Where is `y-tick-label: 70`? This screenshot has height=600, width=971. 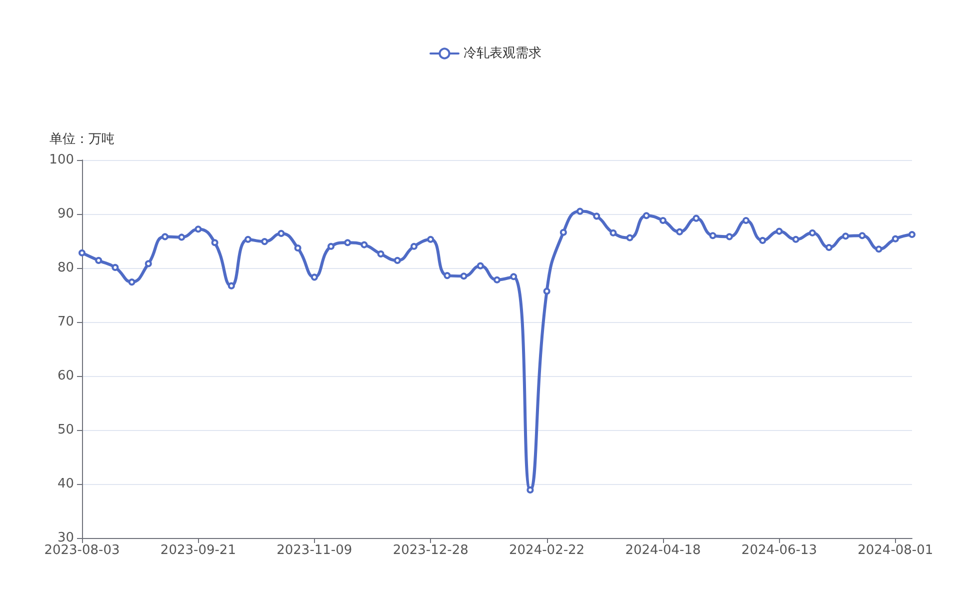 y-tick-label: 70 is located at coordinates (65, 322).